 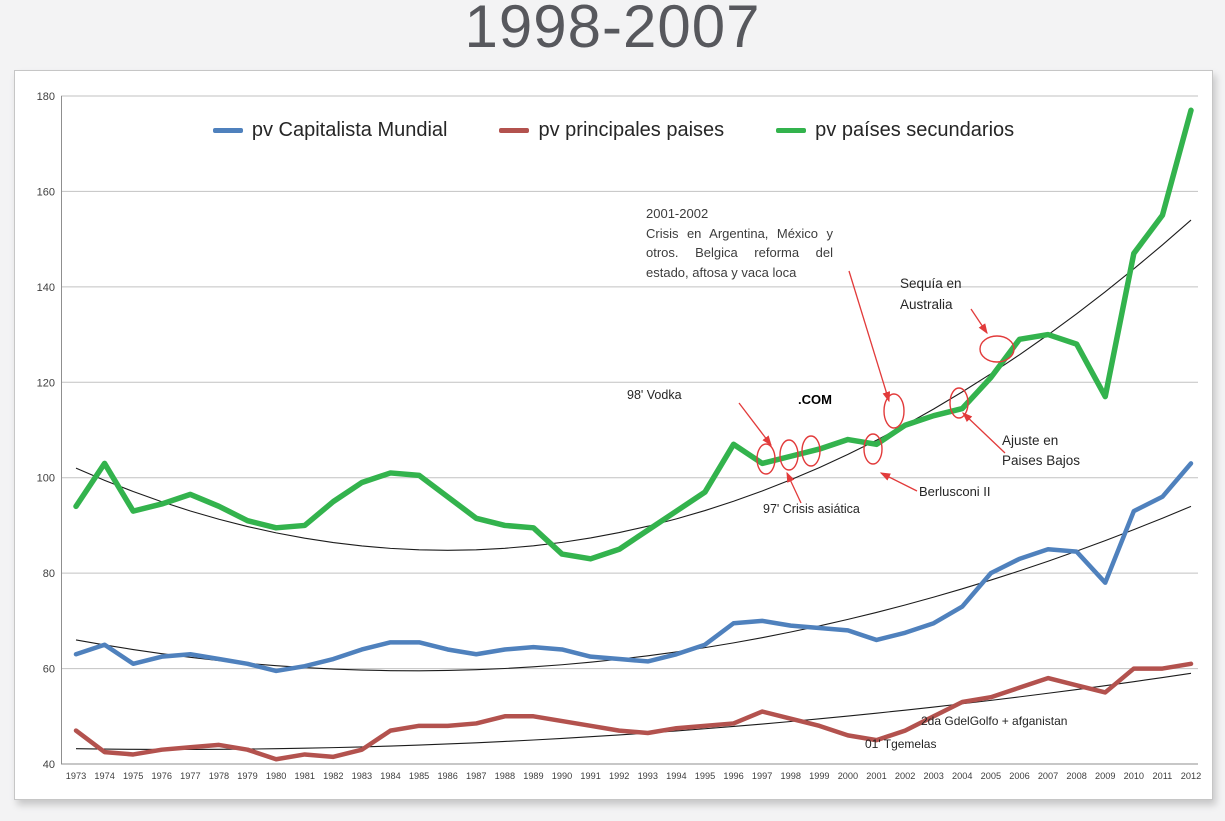 What do you see at coordinates (533, 776) in the screenshot?
I see `svg-text: 1989` at bounding box center [533, 776].